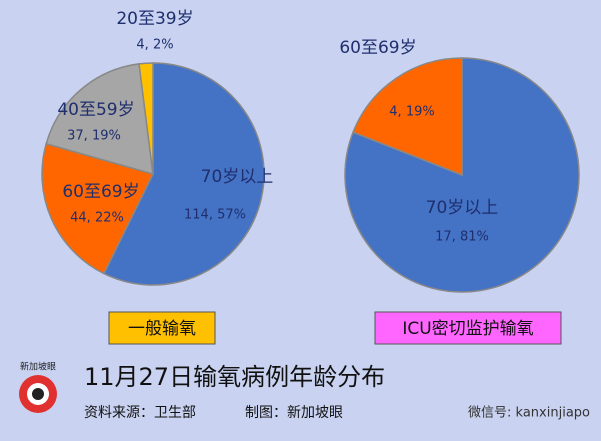  What do you see at coordinates (94, 136) in the screenshot?
I see `value-label: 37, 19%` at bounding box center [94, 136].